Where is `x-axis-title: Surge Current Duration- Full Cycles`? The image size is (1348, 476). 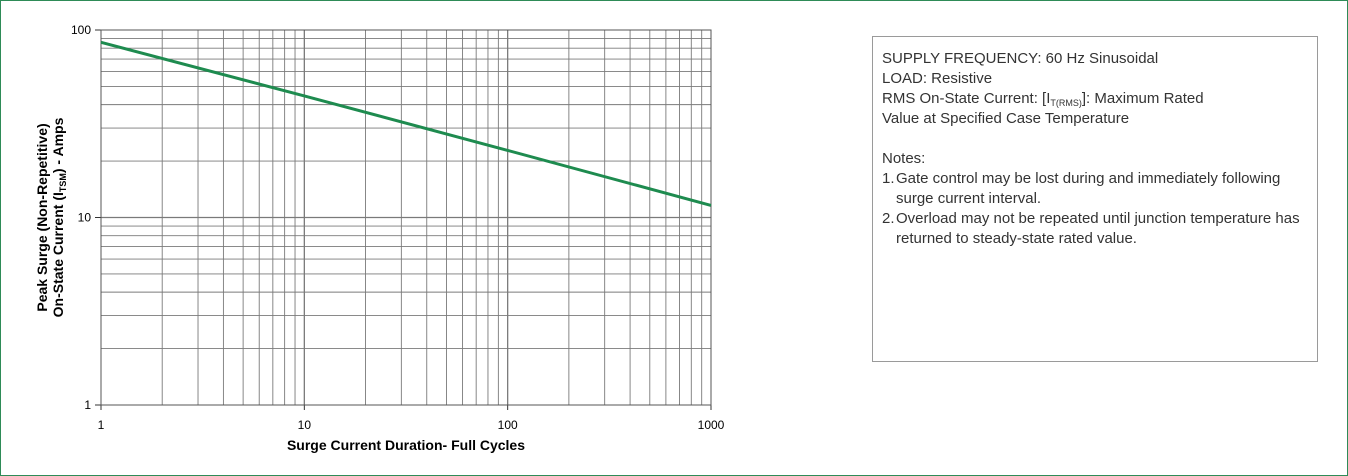
x-axis-title: Surge Current Duration- Full Cycles is located at coordinates (406, 445).